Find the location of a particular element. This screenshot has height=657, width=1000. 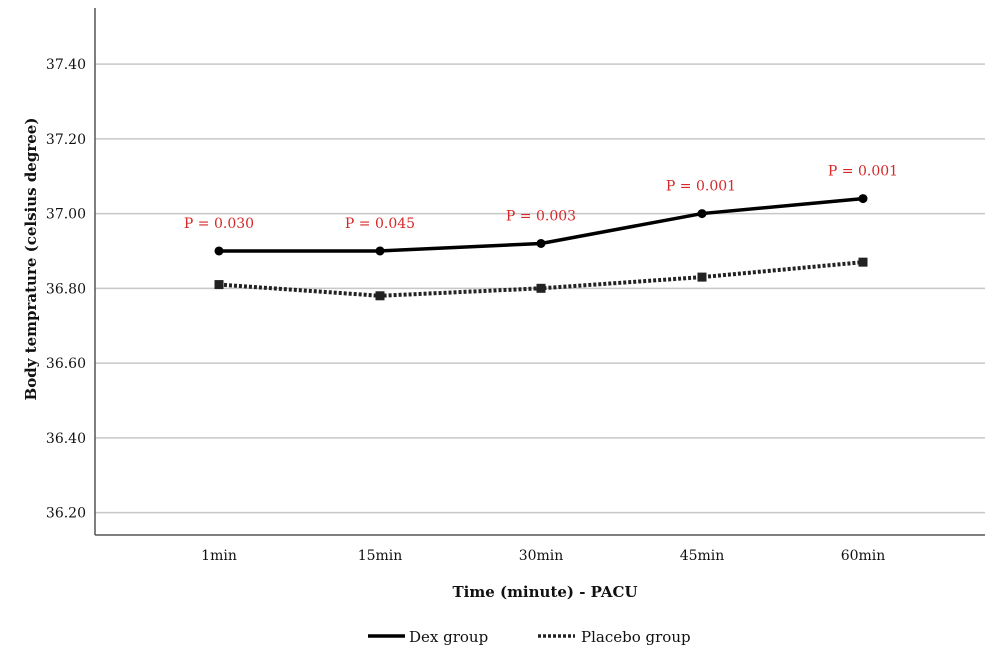

x-tick-label: 45min is located at coordinates (702, 556).